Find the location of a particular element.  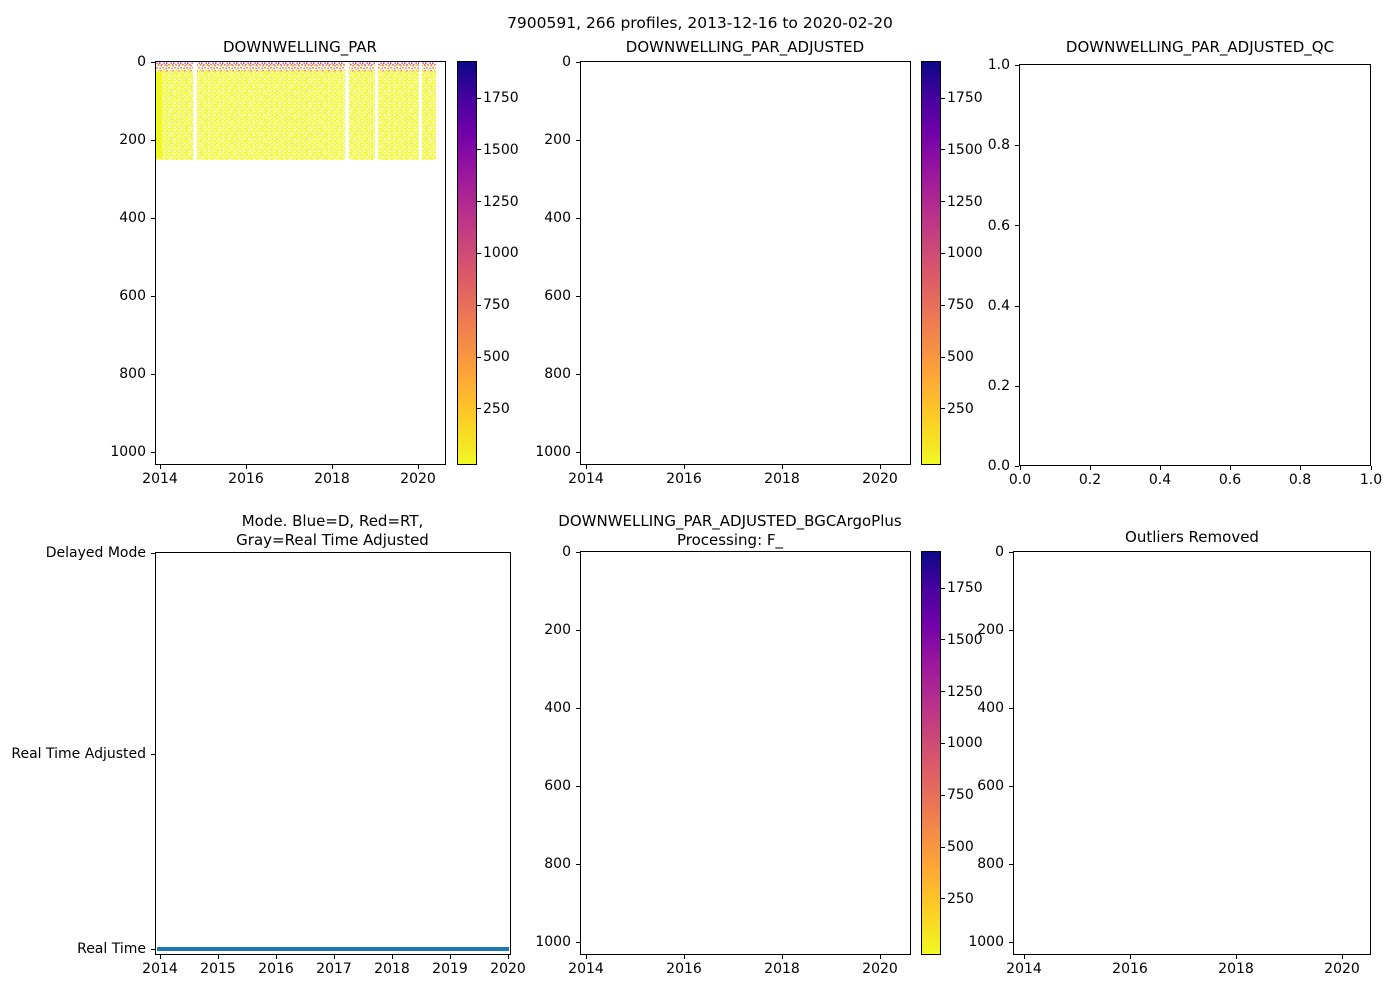

yticklabel-p2-600: 600 is located at coordinates (557, 296).